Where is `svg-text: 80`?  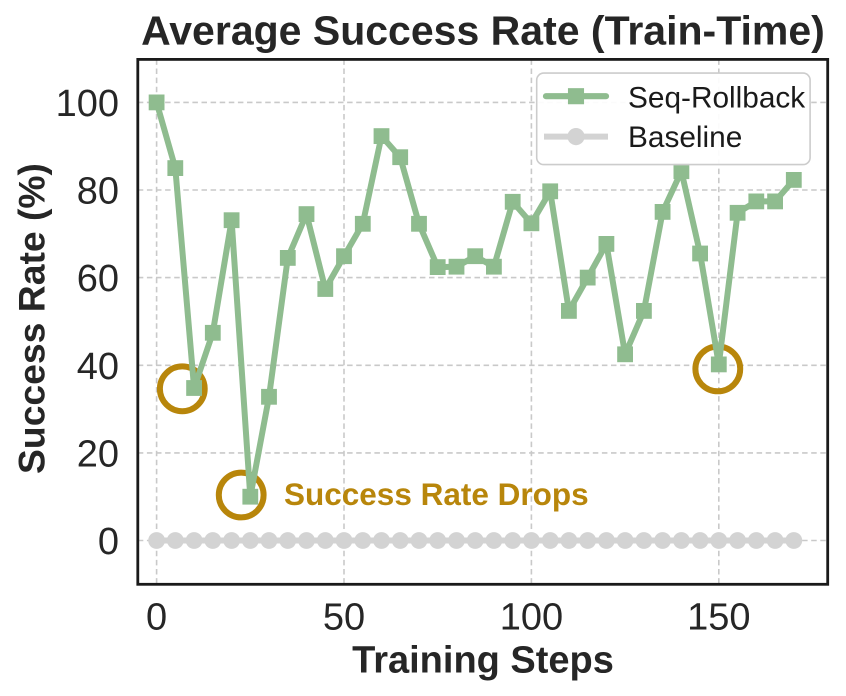
svg-text: 80 is located at coordinates (98, 192).